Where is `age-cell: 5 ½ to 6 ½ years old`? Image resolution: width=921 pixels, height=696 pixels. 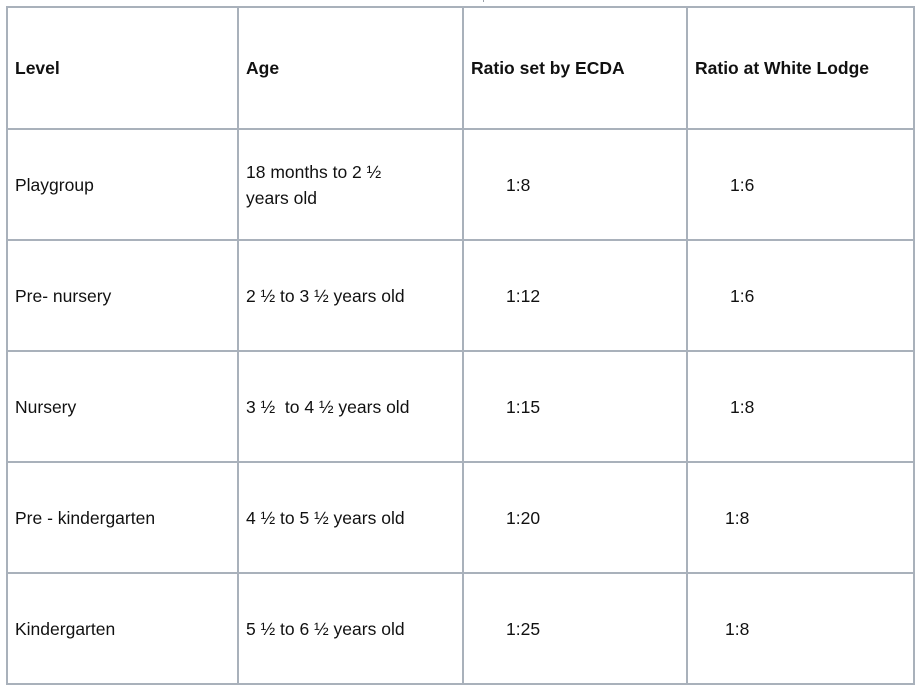
age-cell: 5 ½ to 6 ½ years old is located at coordinates (350, 628).